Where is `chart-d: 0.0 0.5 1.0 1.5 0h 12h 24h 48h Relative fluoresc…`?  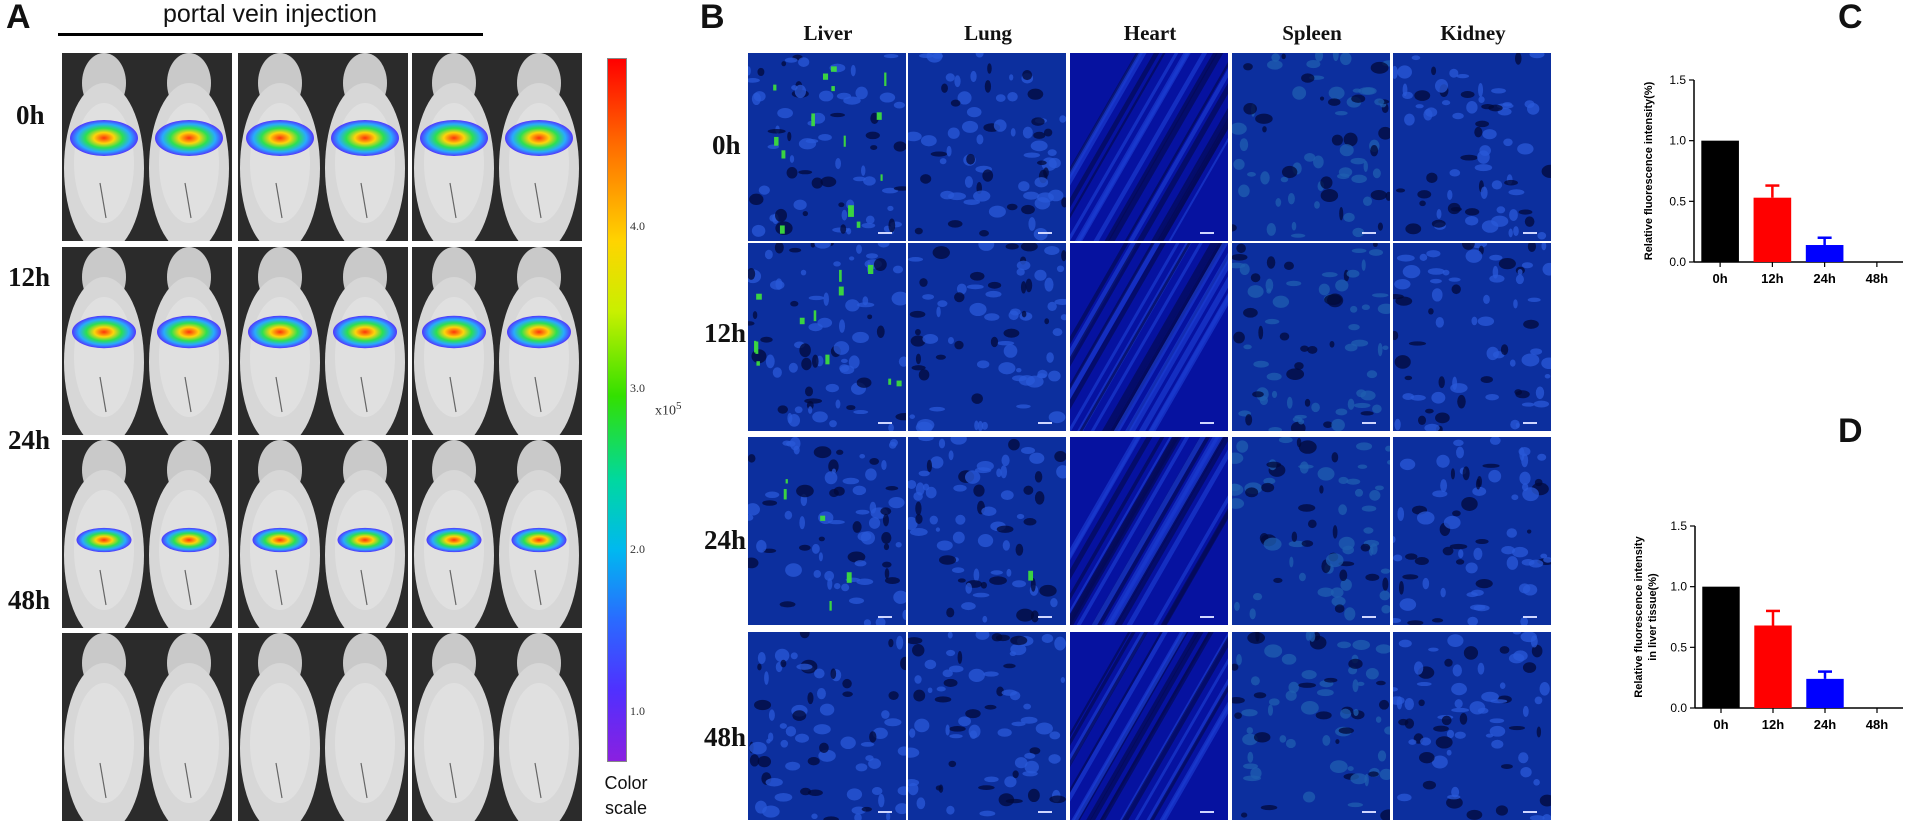 chart-d: 0.0 0.5 1.0 1.5 0h 12h 24h 48h Relative fluoresc… is located at coordinates (1768, 625).